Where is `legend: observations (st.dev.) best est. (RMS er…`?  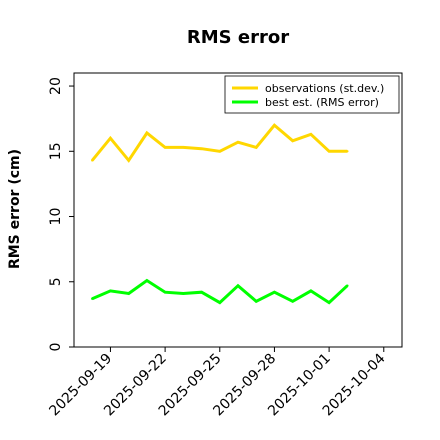 legend: observations (st.dev.) best est. (RMS er… is located at coordinates (312, 94).